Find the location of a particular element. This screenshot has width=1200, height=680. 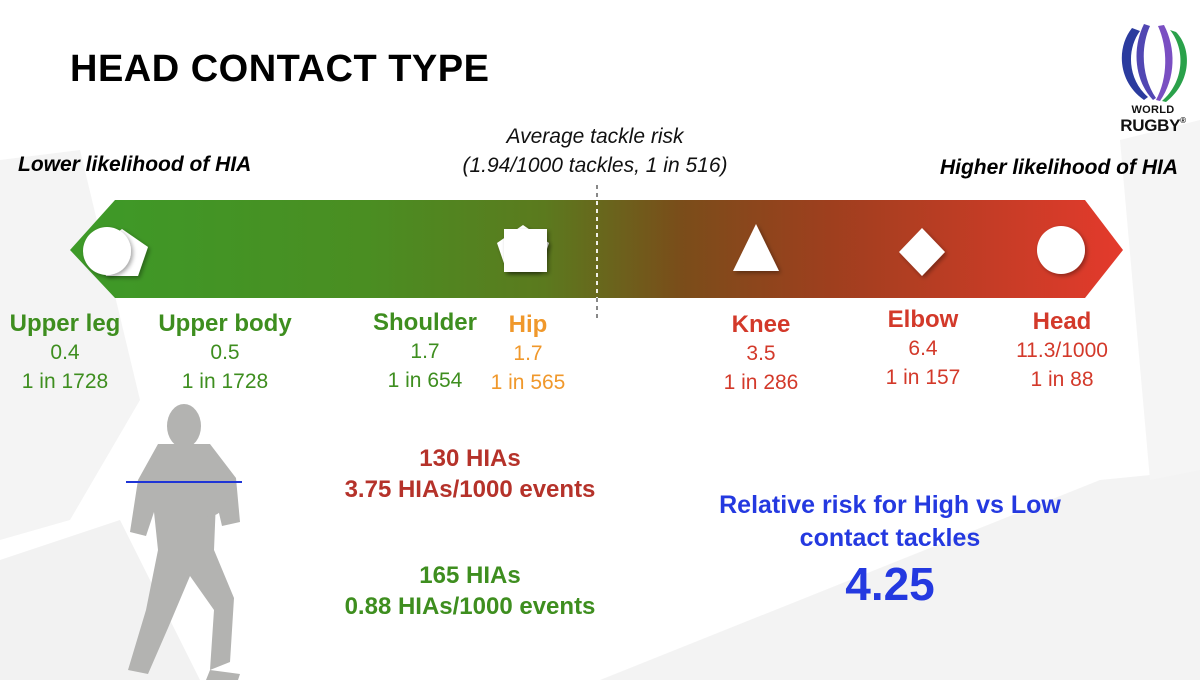

category-name: Hip is located at coordinates (528, 324).